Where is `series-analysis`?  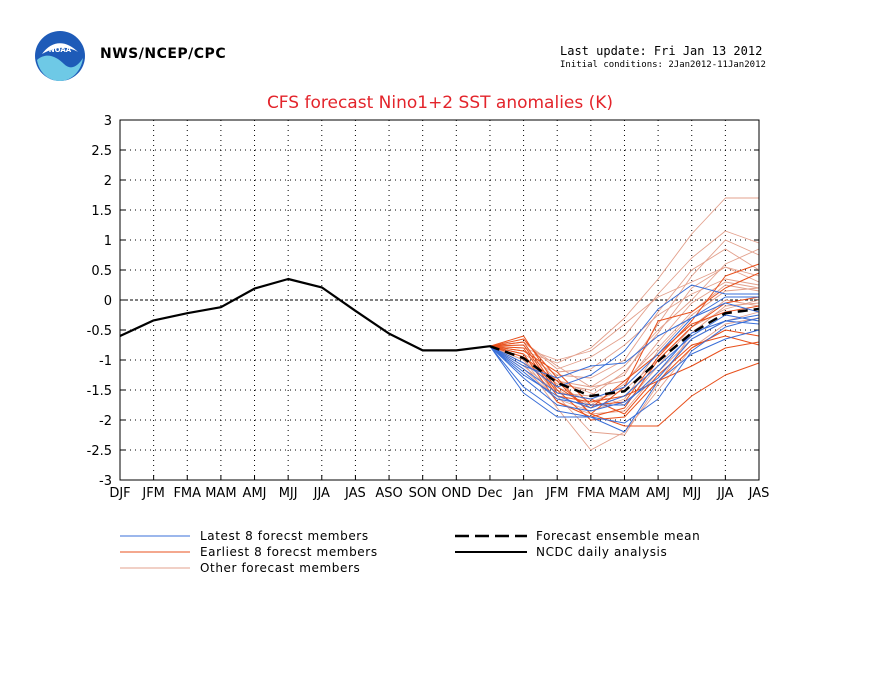 series-analysis is located at coordinates (305, 314).